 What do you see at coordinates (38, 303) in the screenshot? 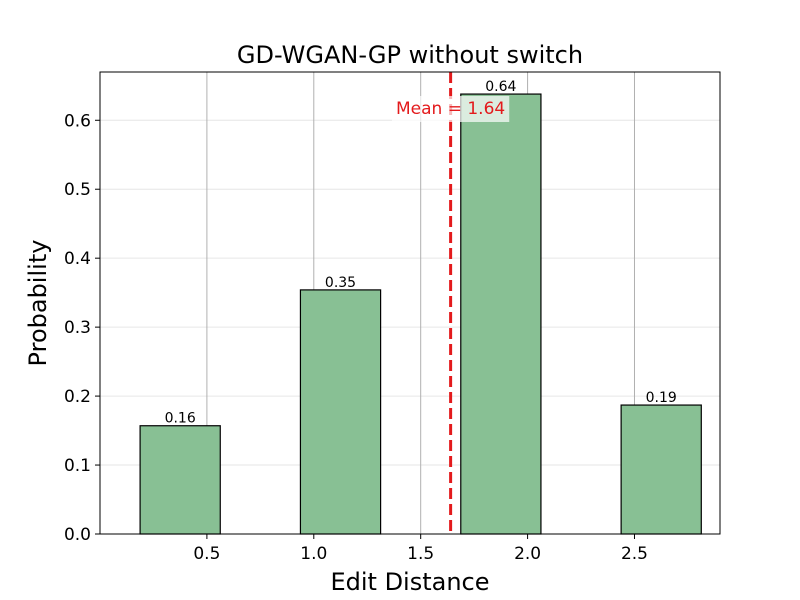
I see `y-axis-label: Probability` at bounding box center [38, 303].